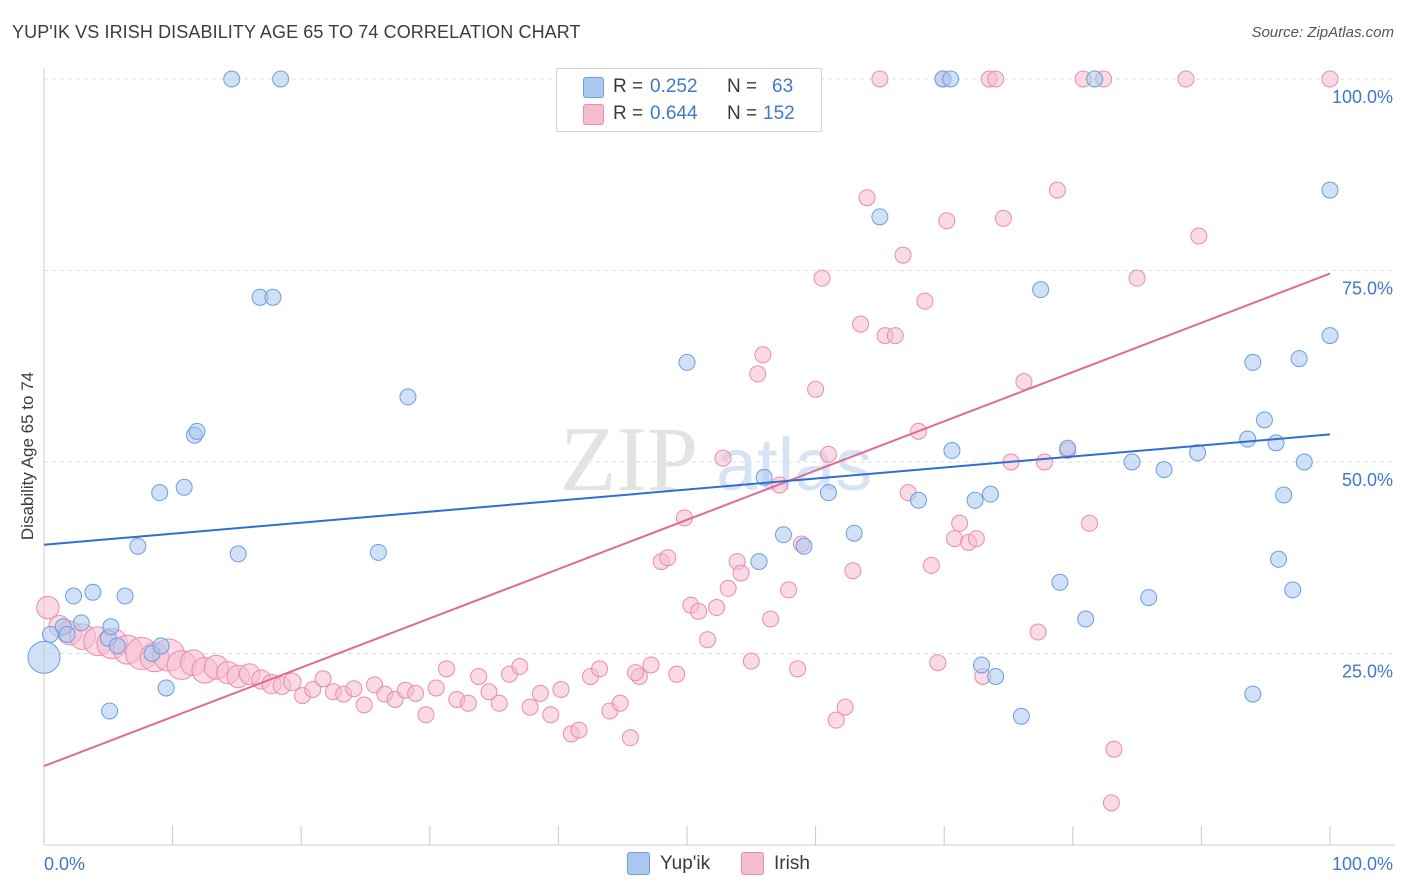 This screenshot has width=1406, height=892. What do you see at coordinates (752, 863) in the screenshot?
I see `irish-legend-swatch` at bounding box center [752, 863].